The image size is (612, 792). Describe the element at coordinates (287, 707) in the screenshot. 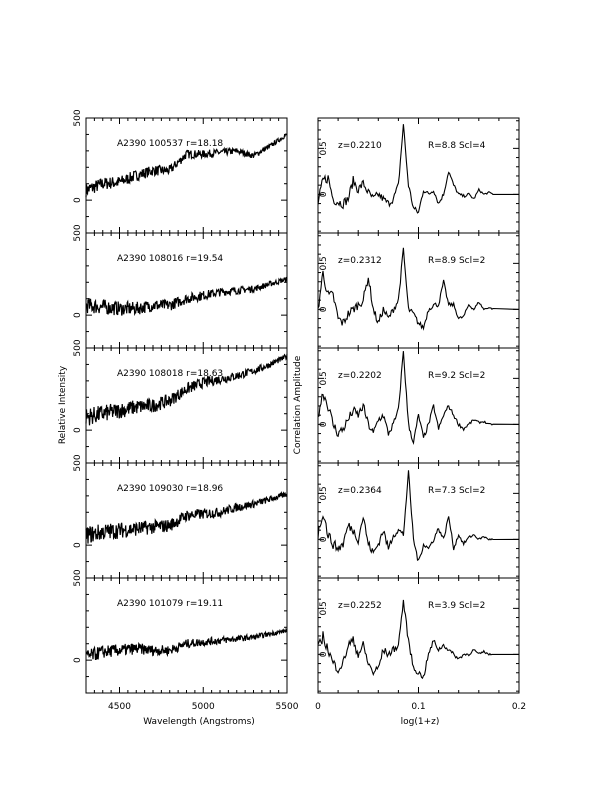

I see `x-tick-label: 5500` at that location.